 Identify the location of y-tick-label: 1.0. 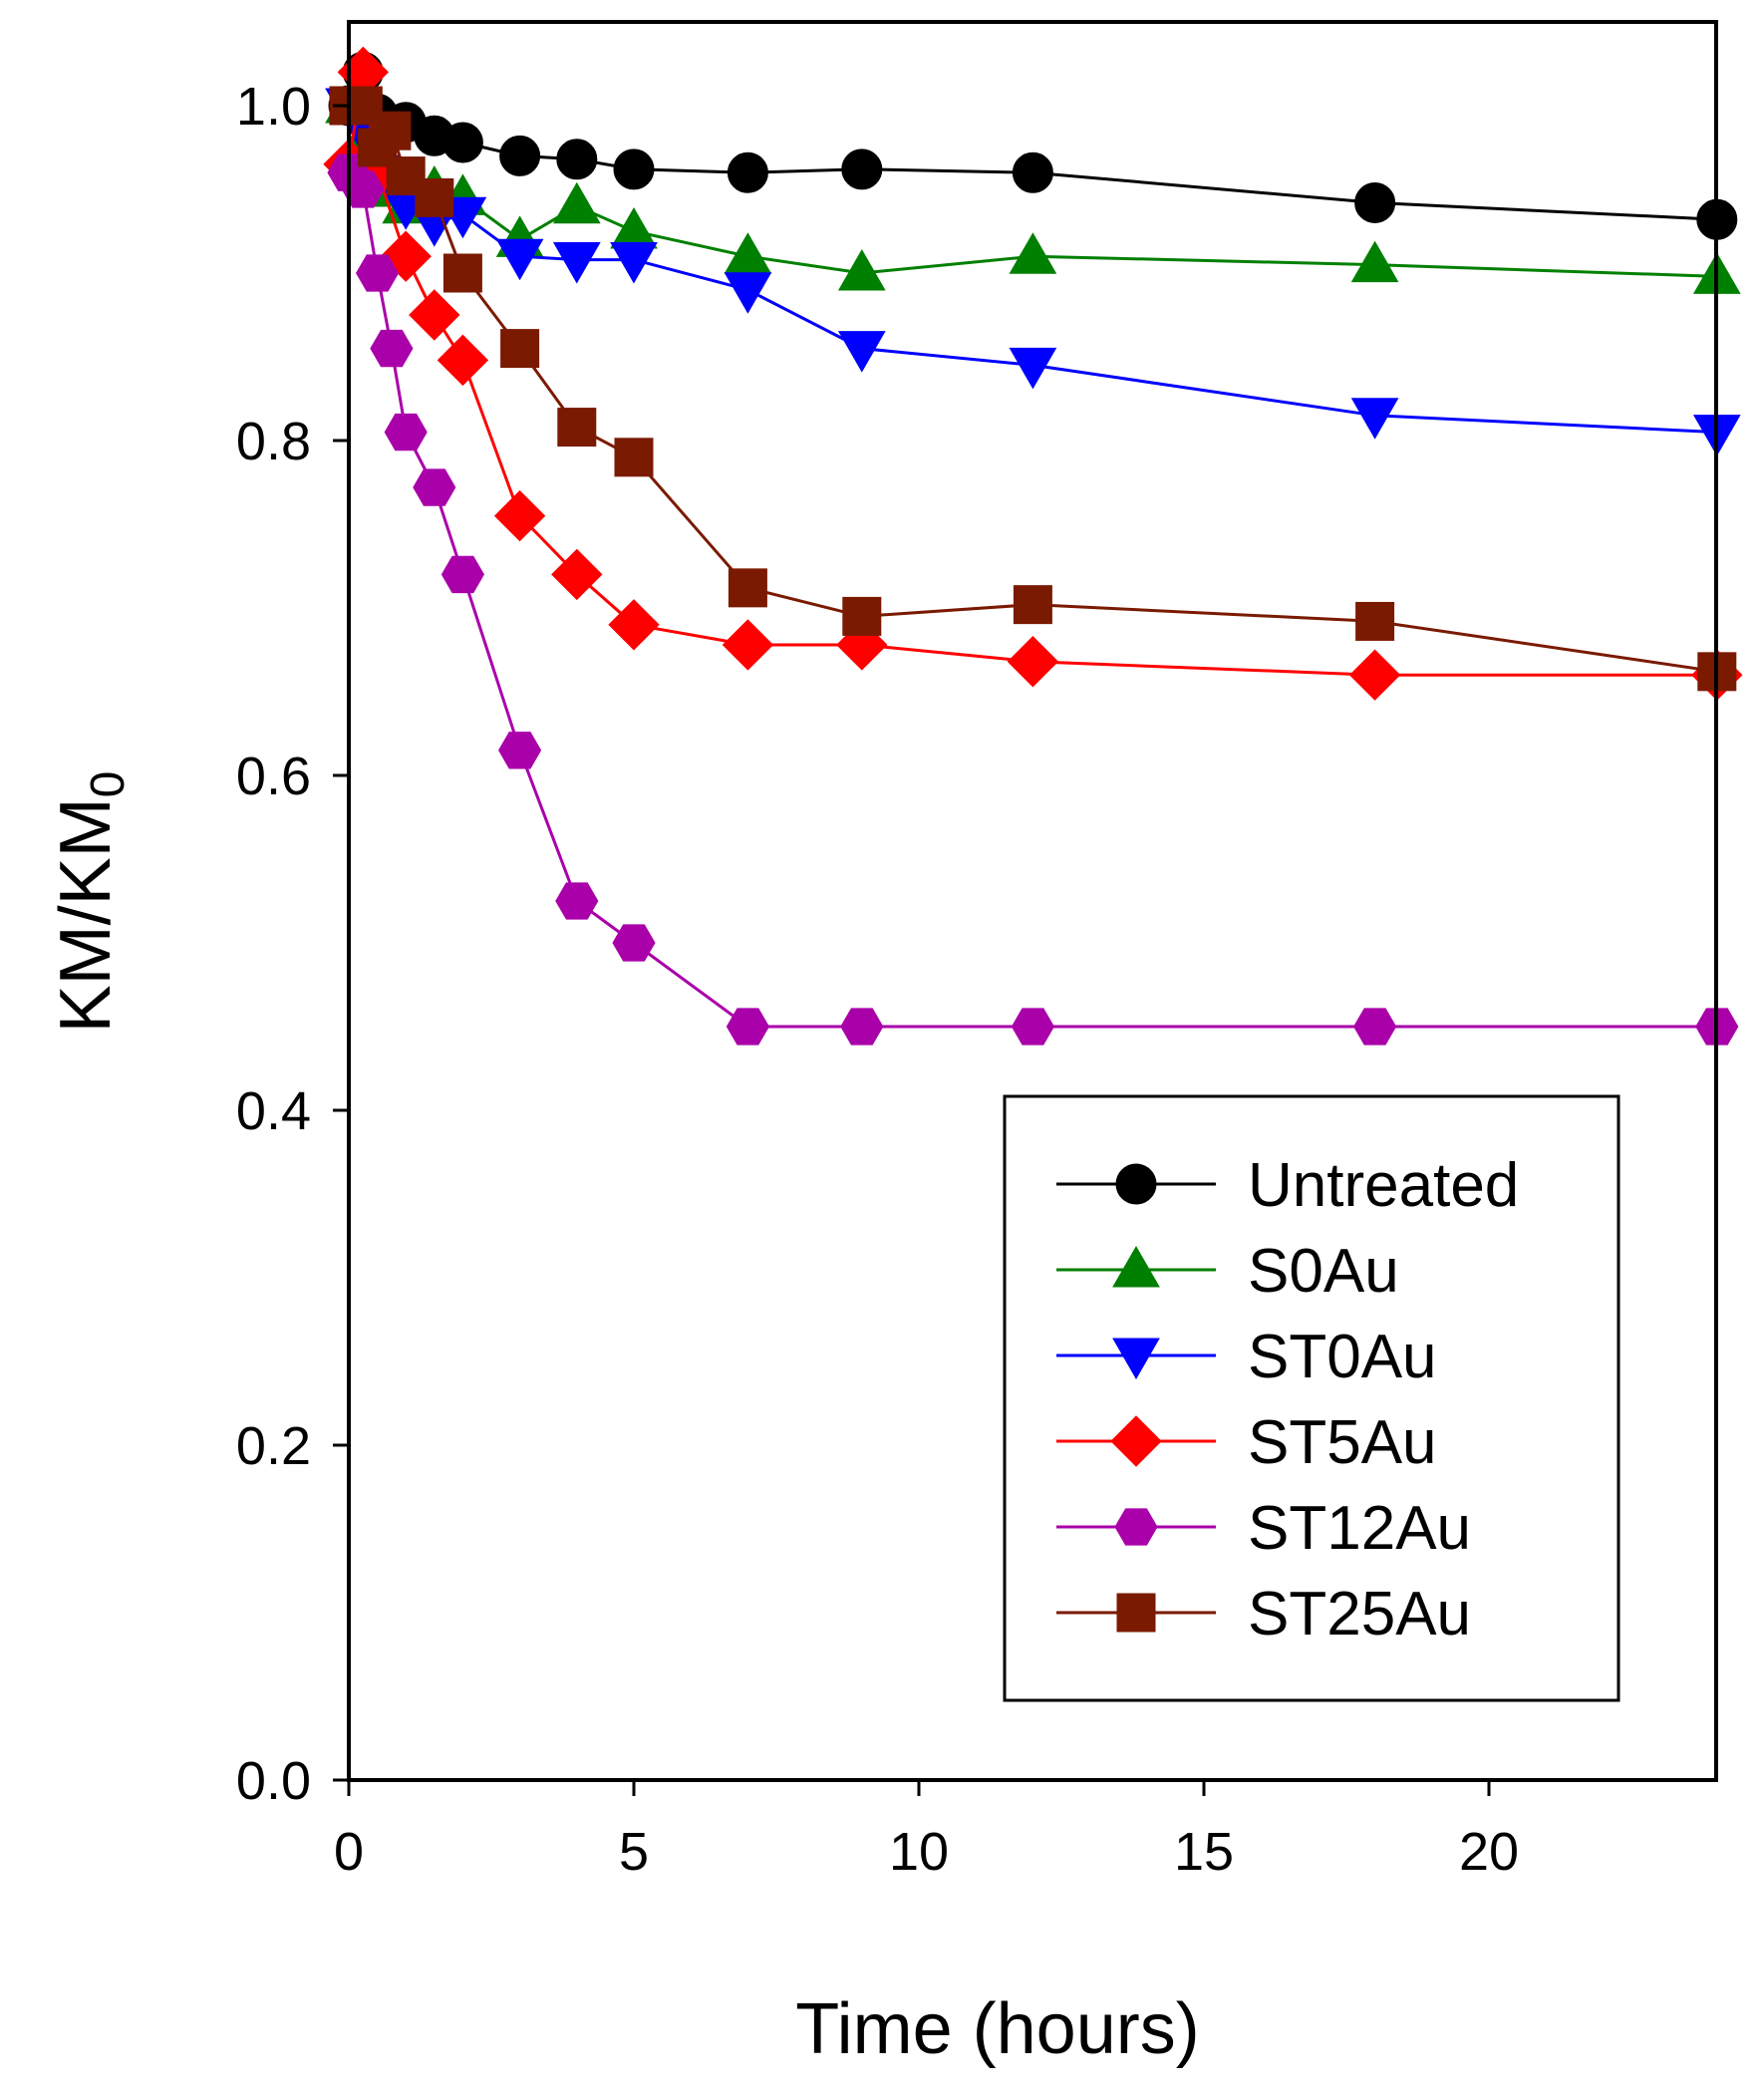
(273, 107).